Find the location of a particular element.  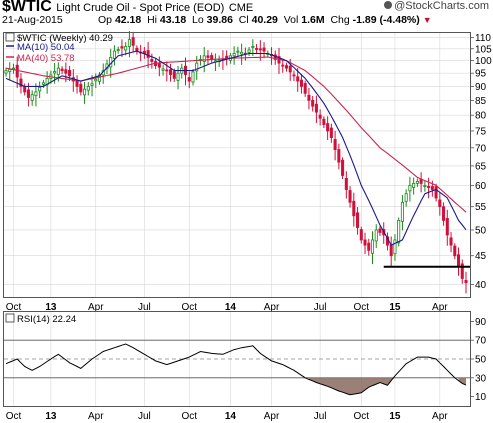

rsi-oversold-fill is located at coordinates (387, 386).